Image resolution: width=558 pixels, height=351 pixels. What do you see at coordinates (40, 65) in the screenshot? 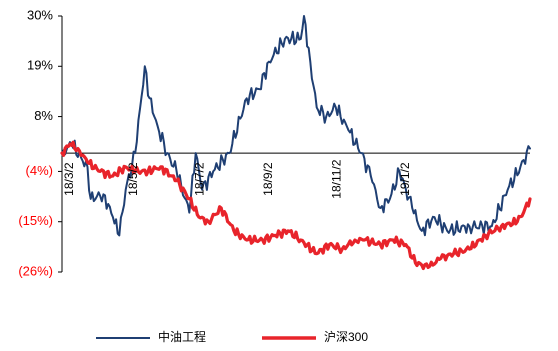
I see `y-tick-label: 19%` at bounding box center [40, 65].